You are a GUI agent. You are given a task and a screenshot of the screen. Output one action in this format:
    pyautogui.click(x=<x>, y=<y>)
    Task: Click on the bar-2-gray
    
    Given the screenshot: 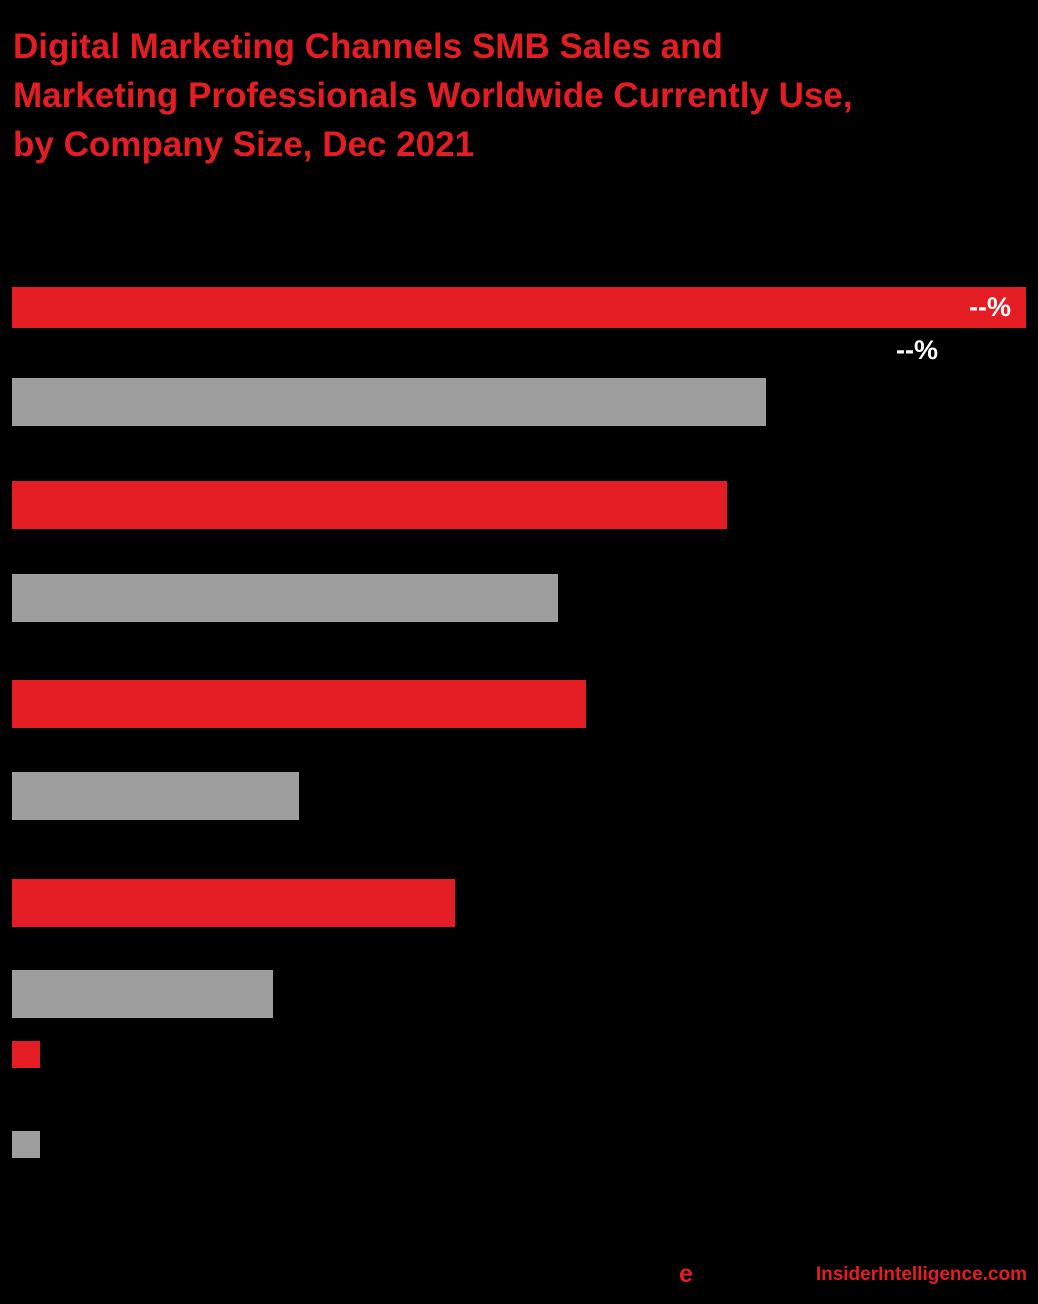 What is the action you would take?
    pyautogui.click(x=285, y=598)
    